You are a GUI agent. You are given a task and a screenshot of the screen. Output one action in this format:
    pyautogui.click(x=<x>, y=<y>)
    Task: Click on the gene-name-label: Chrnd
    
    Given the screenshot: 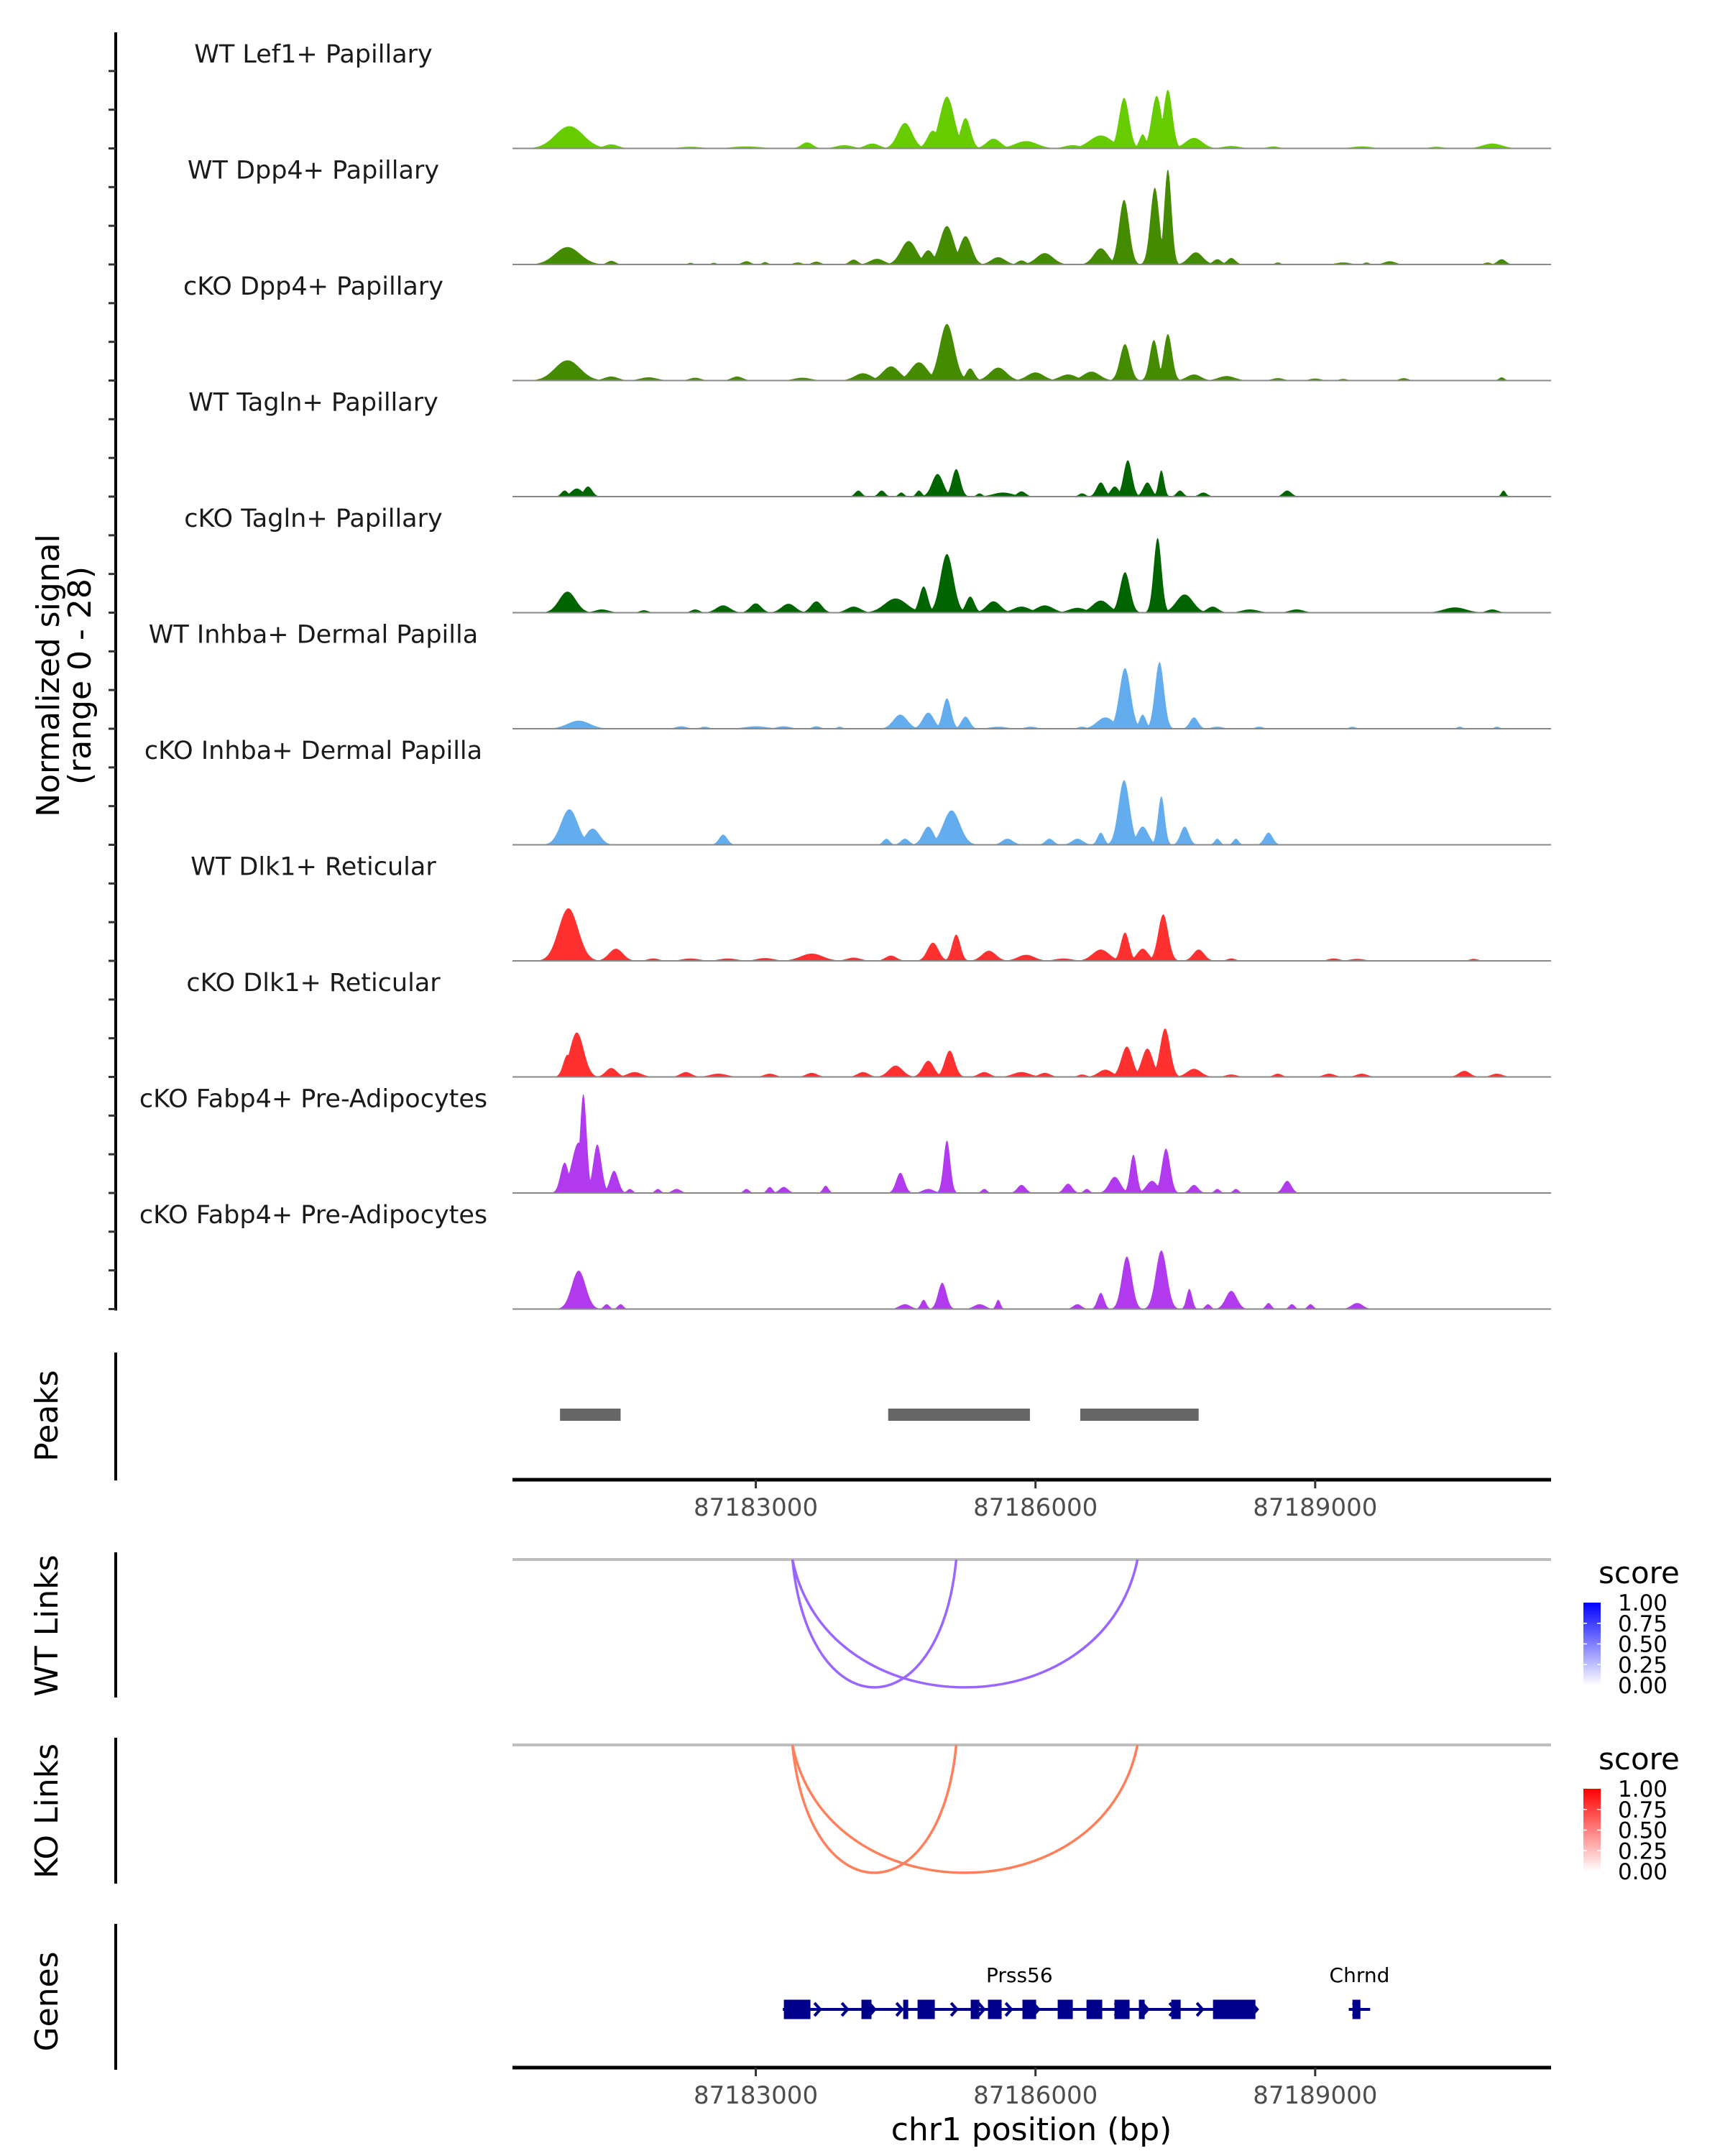 What is the action you would take?
    pyautogui.click(x=1360, y=1975)
    